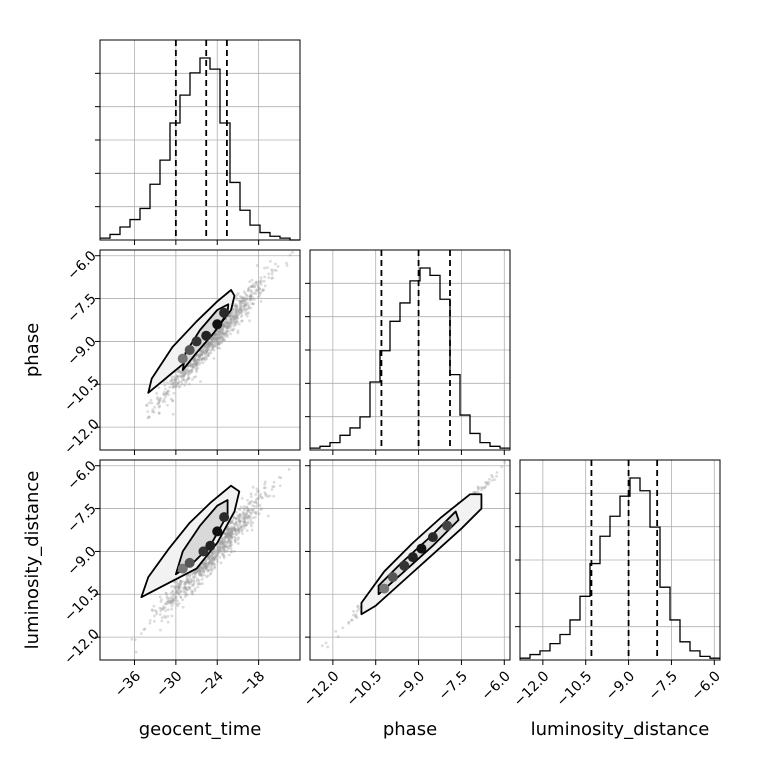 The width and height of the screenshot is (760, 760). What do you see at coordinates (211, 684) in the screenshot?
I see `x-tick-label: −24` at bounding box center [211, 684].